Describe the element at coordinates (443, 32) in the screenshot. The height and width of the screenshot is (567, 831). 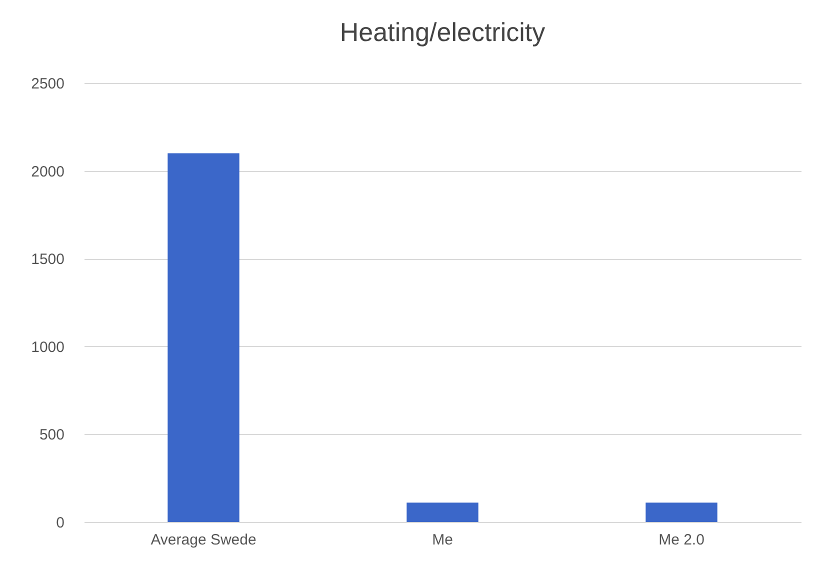
I see `chart-title: Heating/electricity` at that location.